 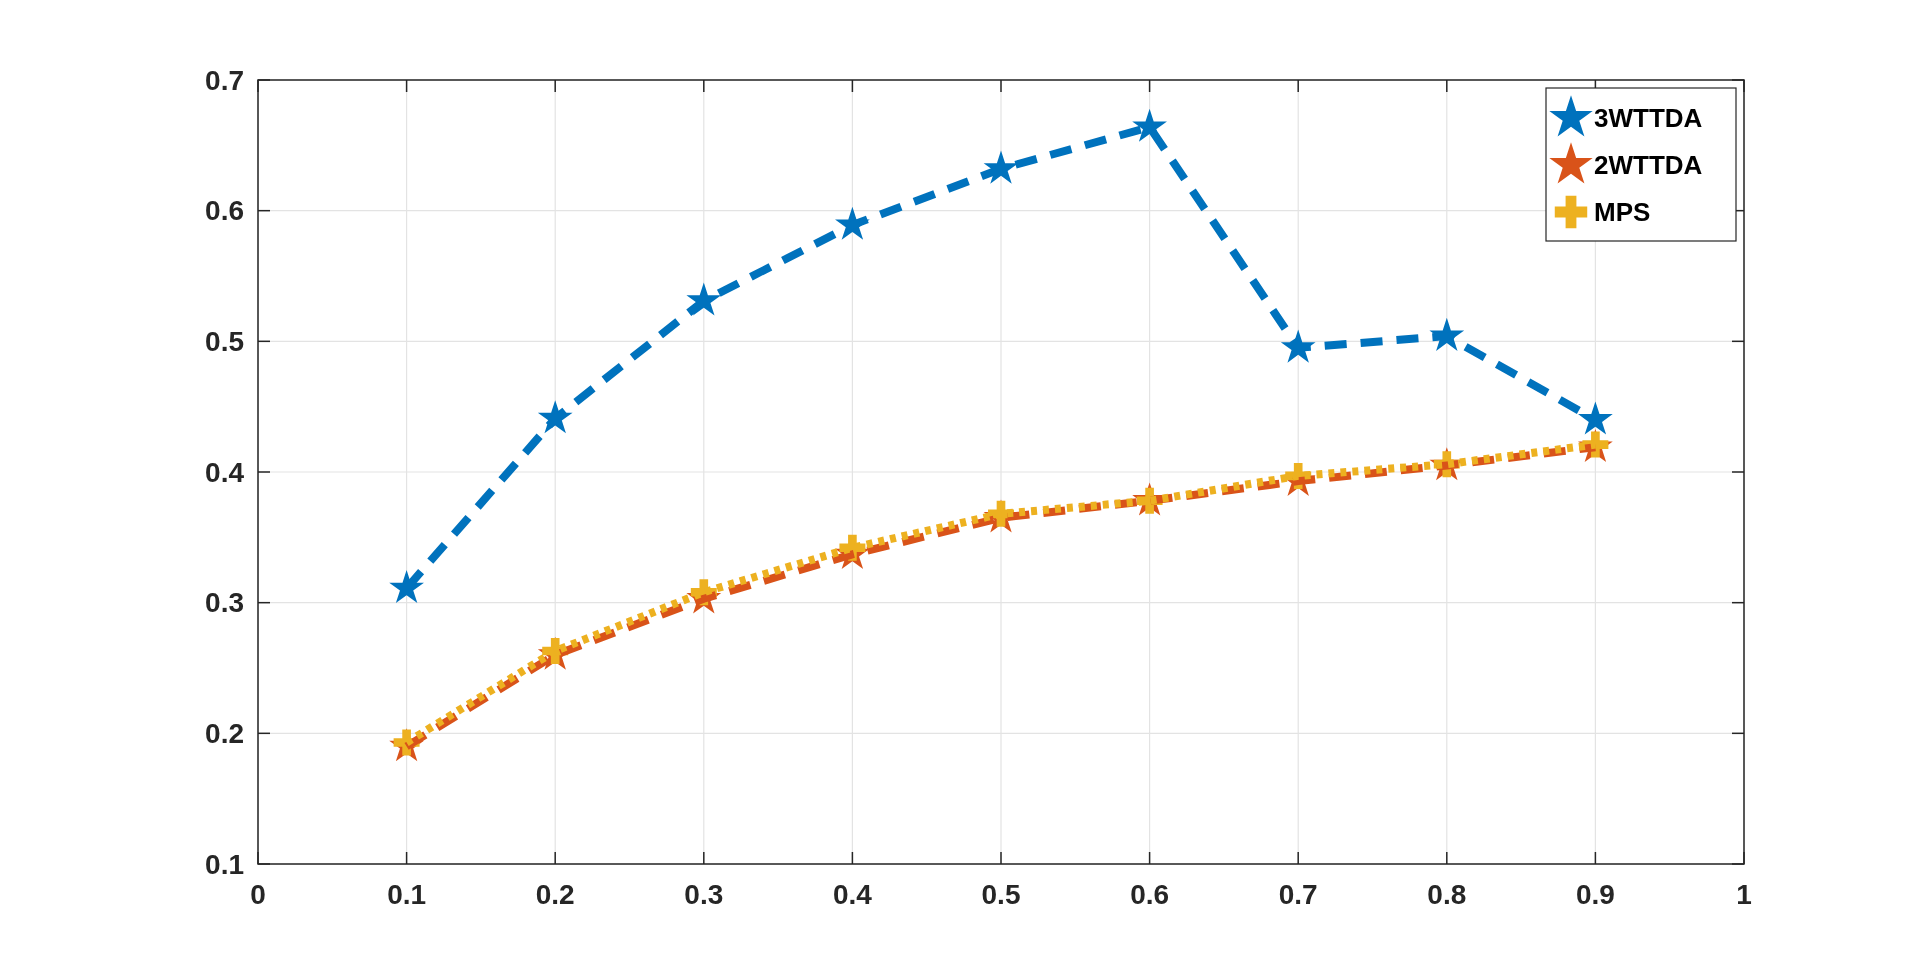 What do you see at coordinates (1744, 894) in the screenshot?
I see `x-tick-label: 1` at bounding box center [1744, 894].